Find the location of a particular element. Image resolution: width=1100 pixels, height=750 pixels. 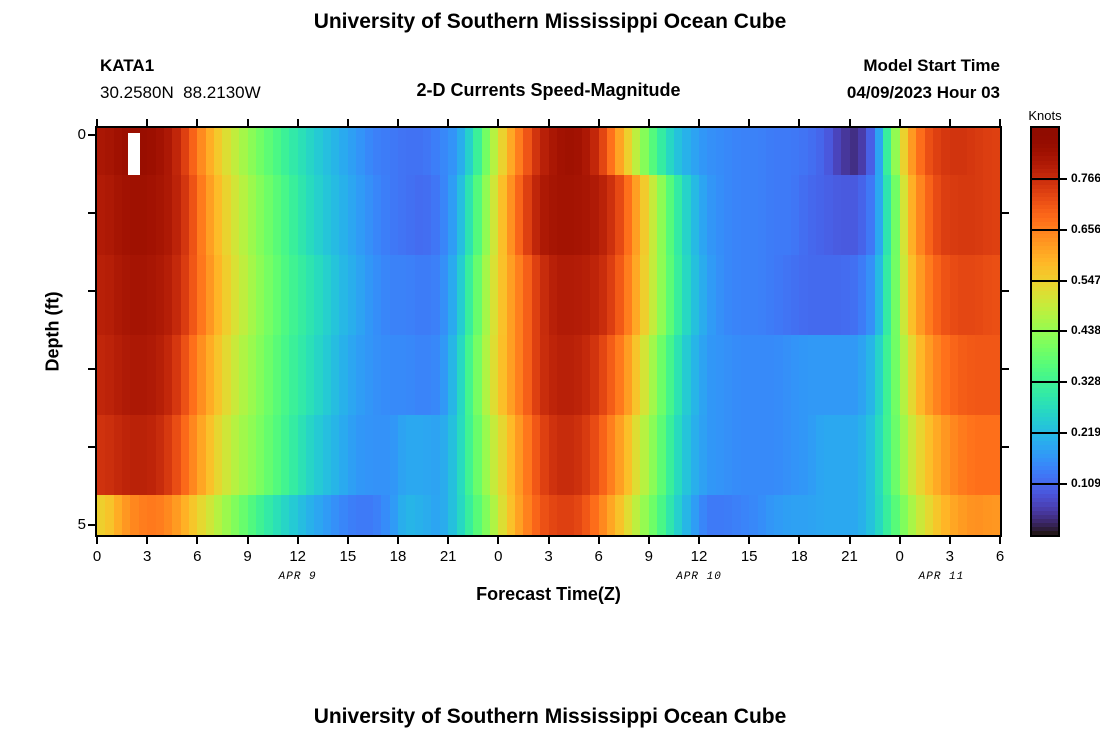

x-axis-label: Forecast Time(Z) is located at coordinates (548, 594).